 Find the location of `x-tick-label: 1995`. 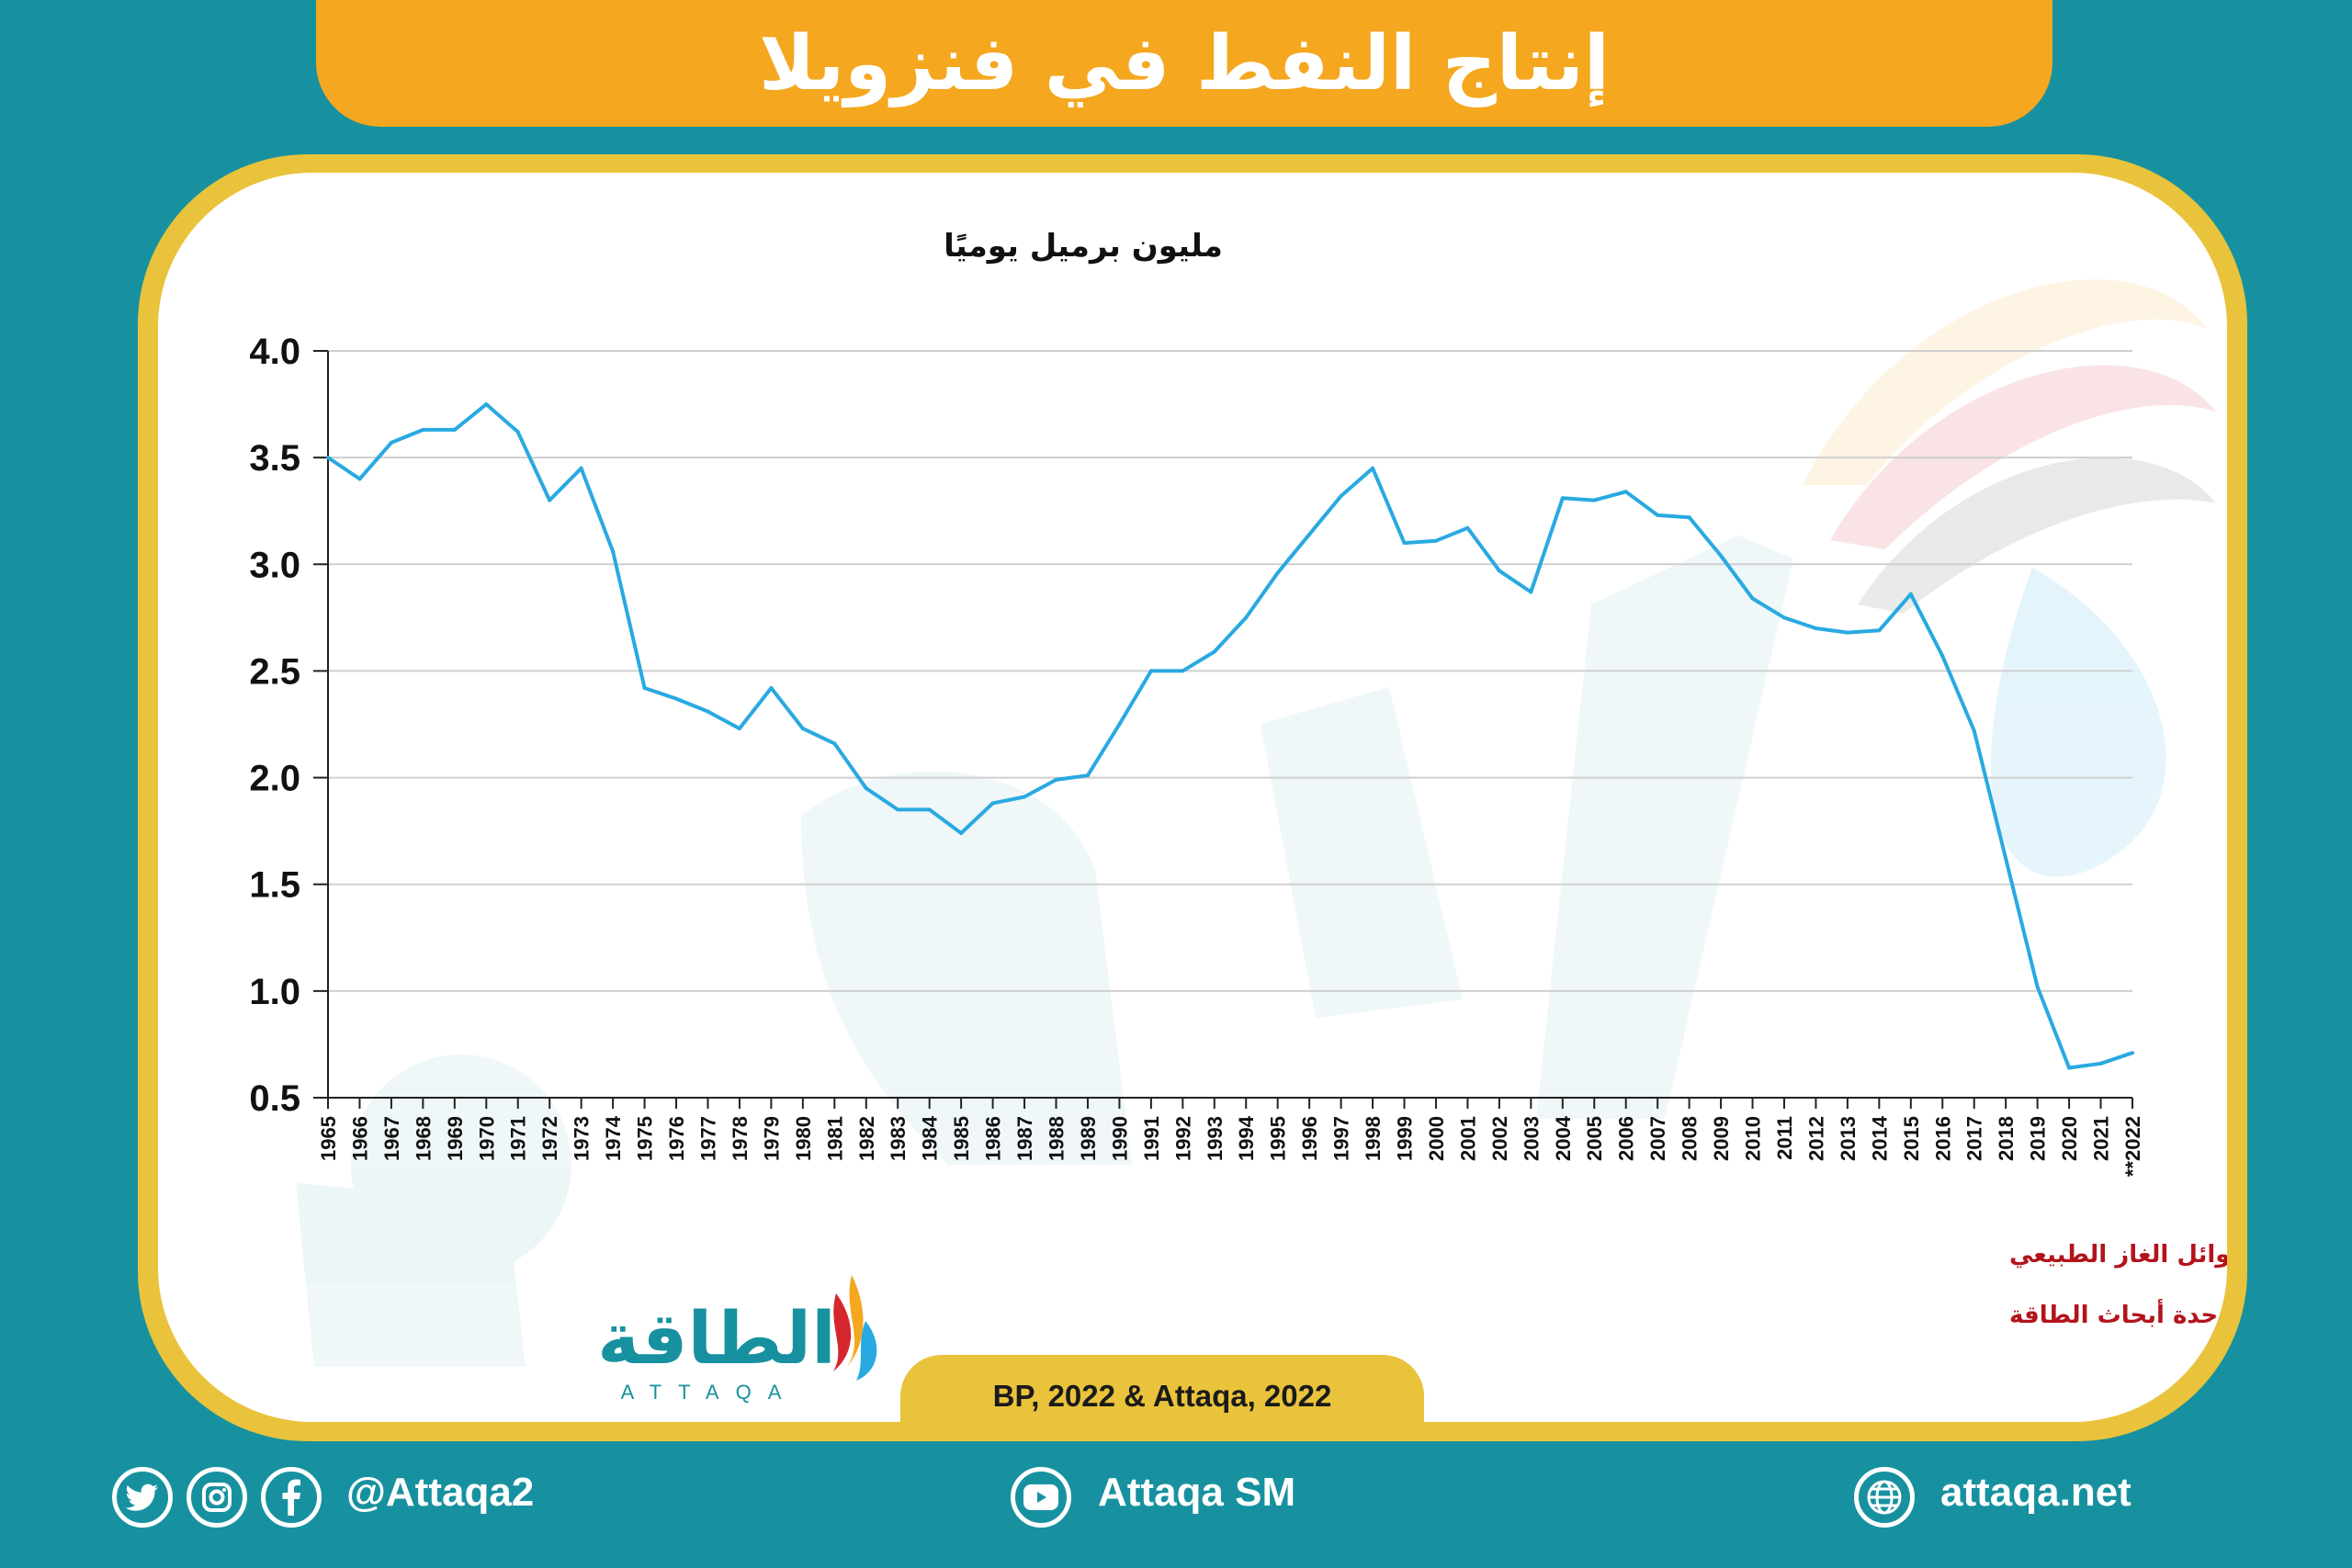

x-tick-label: 1995 is located at coordinates (1278, 1138).